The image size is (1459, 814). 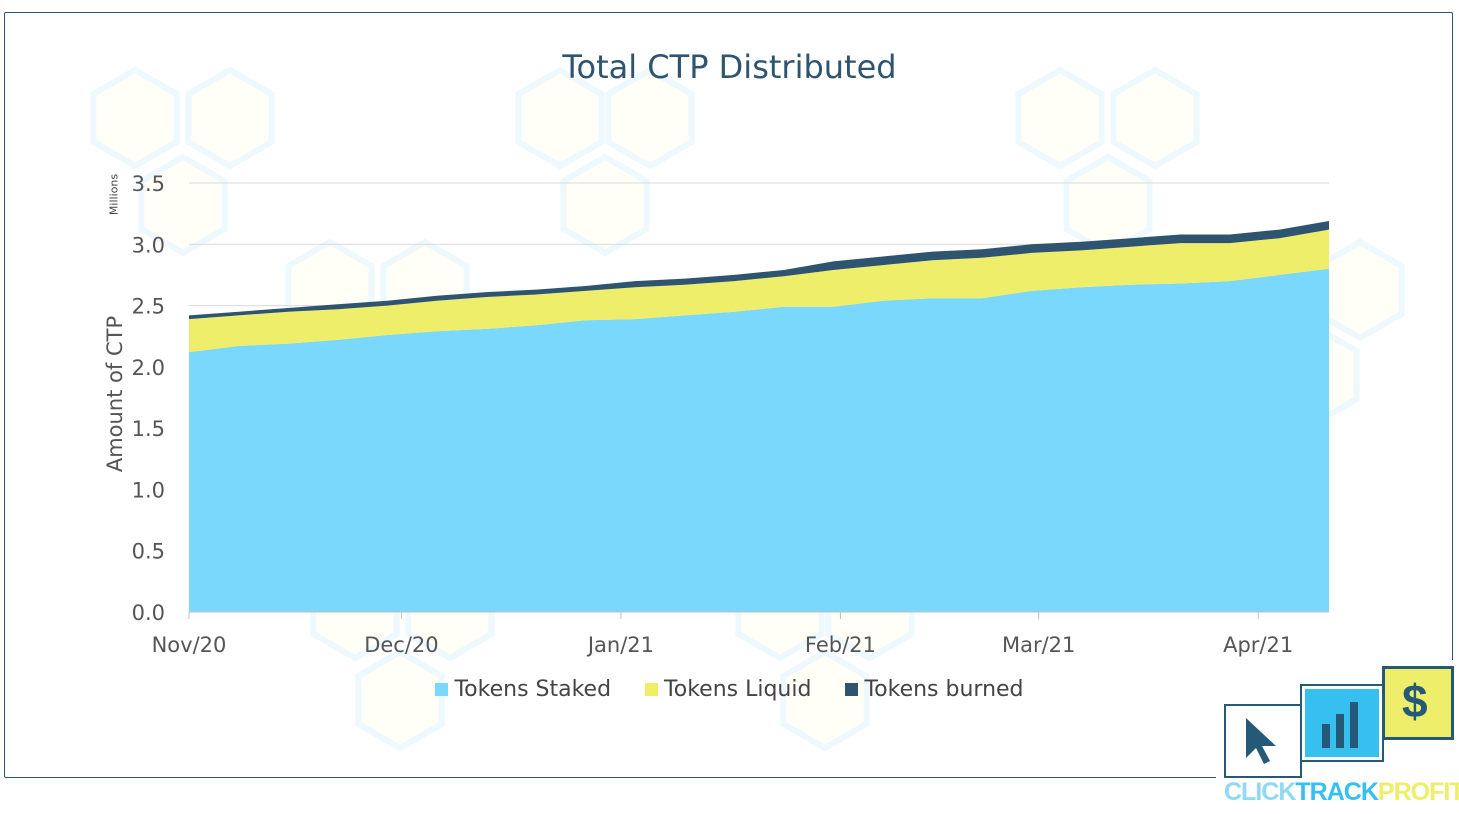 What do you see at coordinates (148, 613) in the screenshot?
I see `y-tick-label: 0.0` at bounding box center [148, 613].